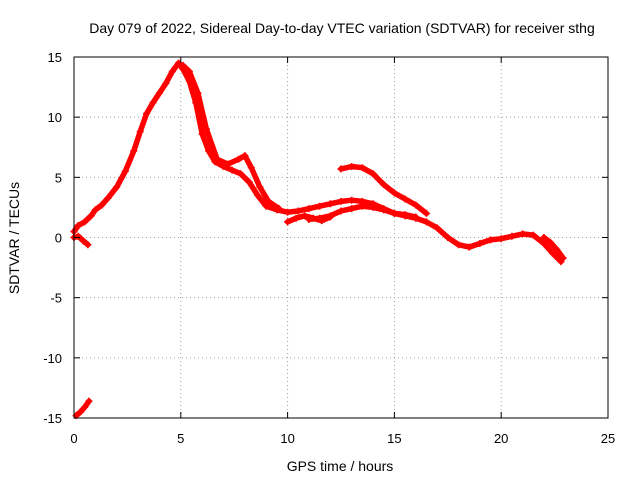 This screenshot has height=480, width=640. What do you see at coordinates (58, 238) in the screenshot?
I see `y-tick-label: 0` at bounding box center [58, 238].